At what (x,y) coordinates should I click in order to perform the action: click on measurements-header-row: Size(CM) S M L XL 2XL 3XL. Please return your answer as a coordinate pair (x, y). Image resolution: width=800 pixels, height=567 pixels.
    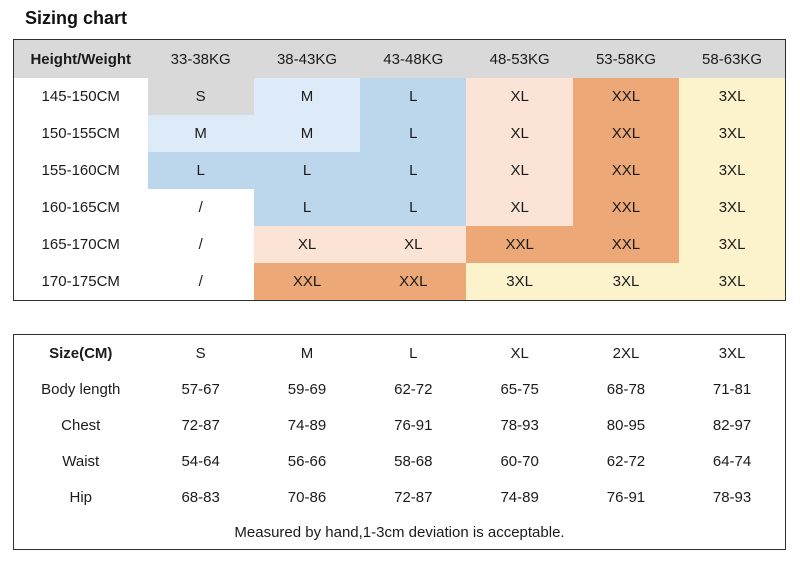
    Looking at the image, I should click on (399, 352).